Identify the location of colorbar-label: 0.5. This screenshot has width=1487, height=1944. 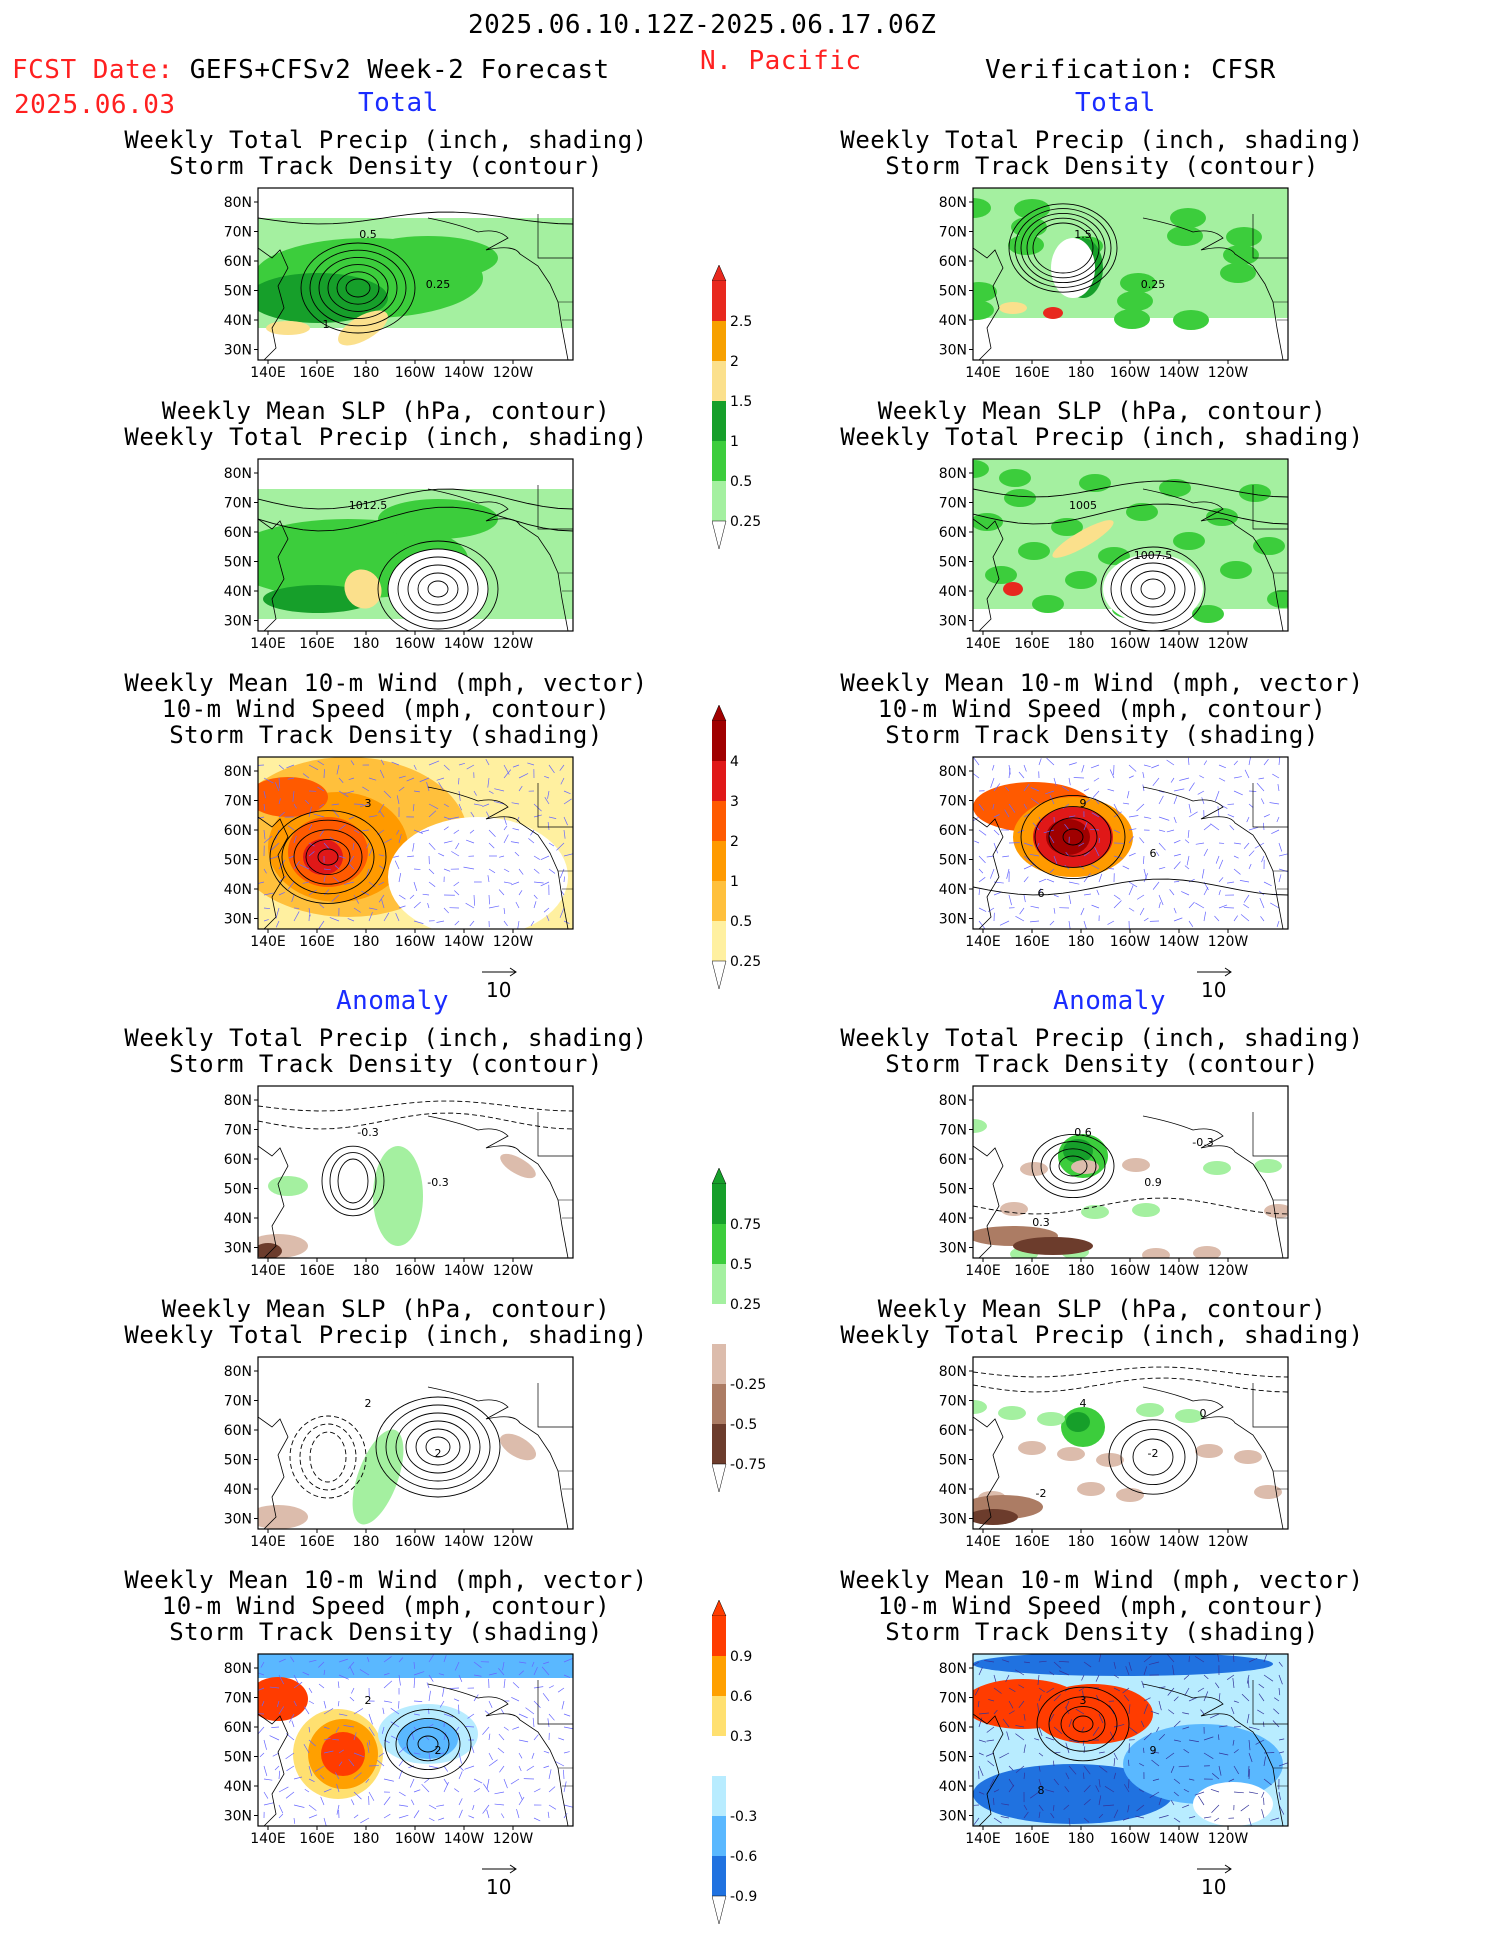
(741, 482).